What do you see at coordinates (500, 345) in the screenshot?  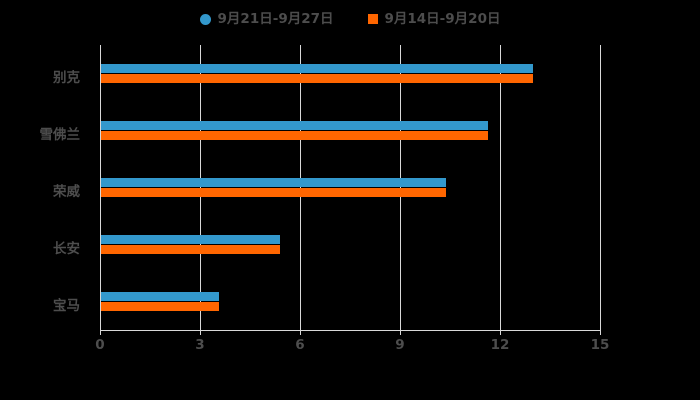 I see `x-axis-tick-label: 12` at bounding box center [500, 345].